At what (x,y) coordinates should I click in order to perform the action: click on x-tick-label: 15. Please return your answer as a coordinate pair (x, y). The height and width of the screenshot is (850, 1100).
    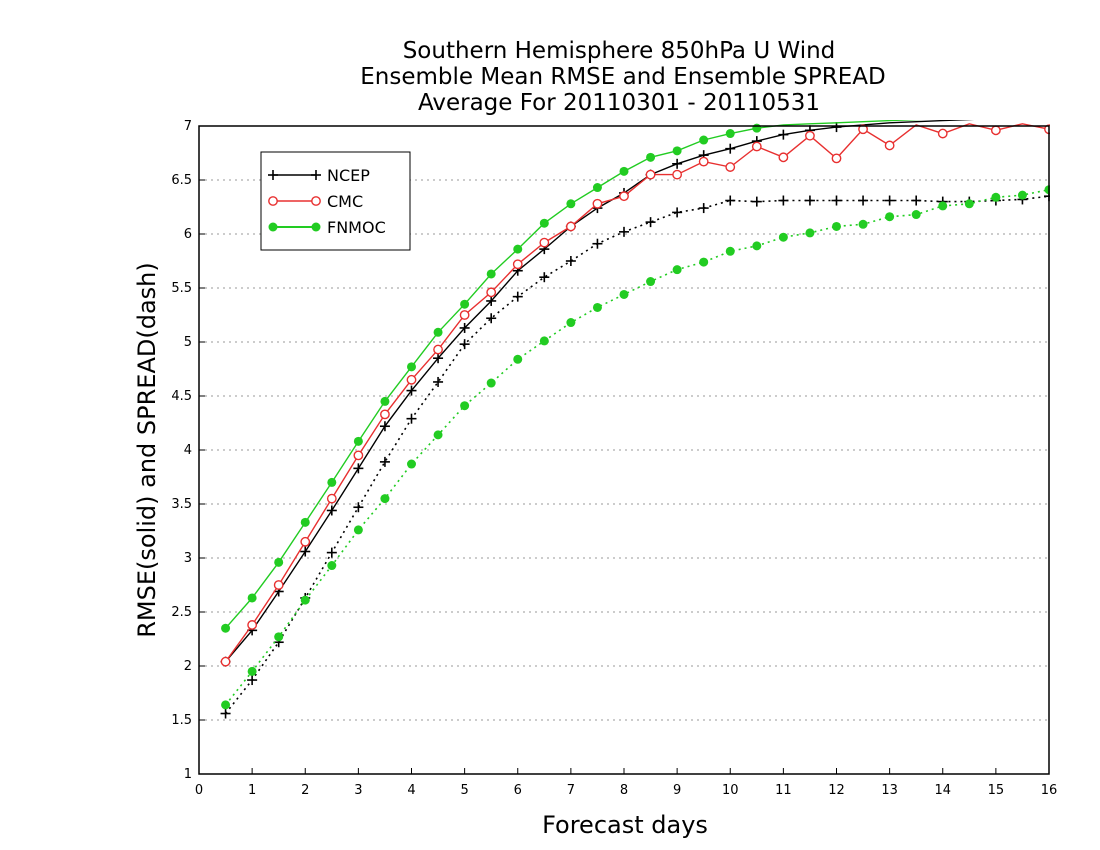
    Looking at the image, I should click on (996, 790).